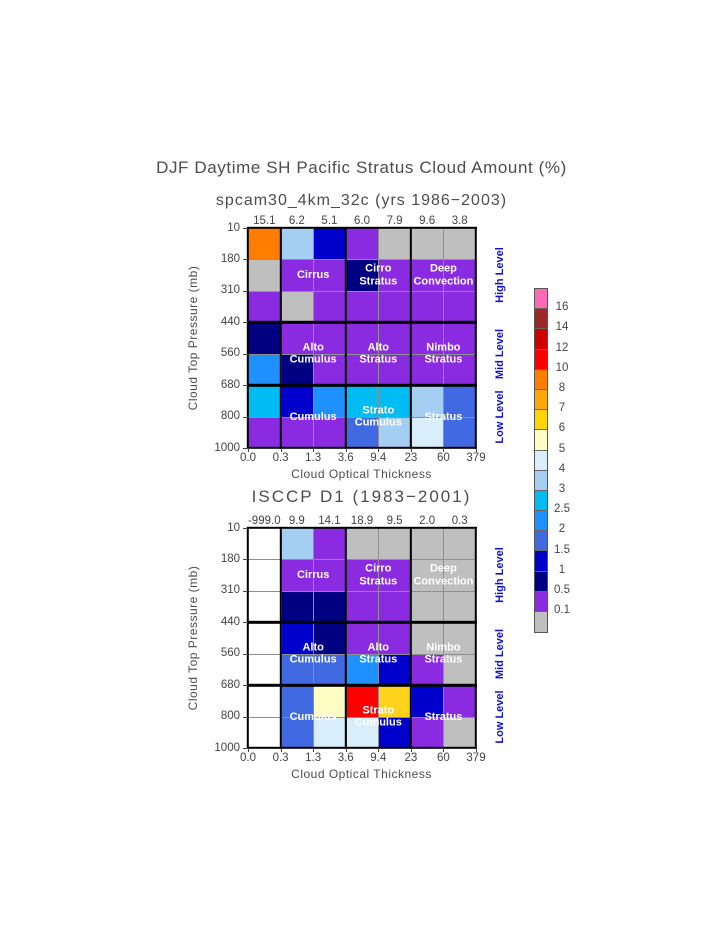 This screenshot has height=935, width=723. I want to click on chart1-title: spcam30_4km_32c (yrs 1986−2003), so click(361, 200).